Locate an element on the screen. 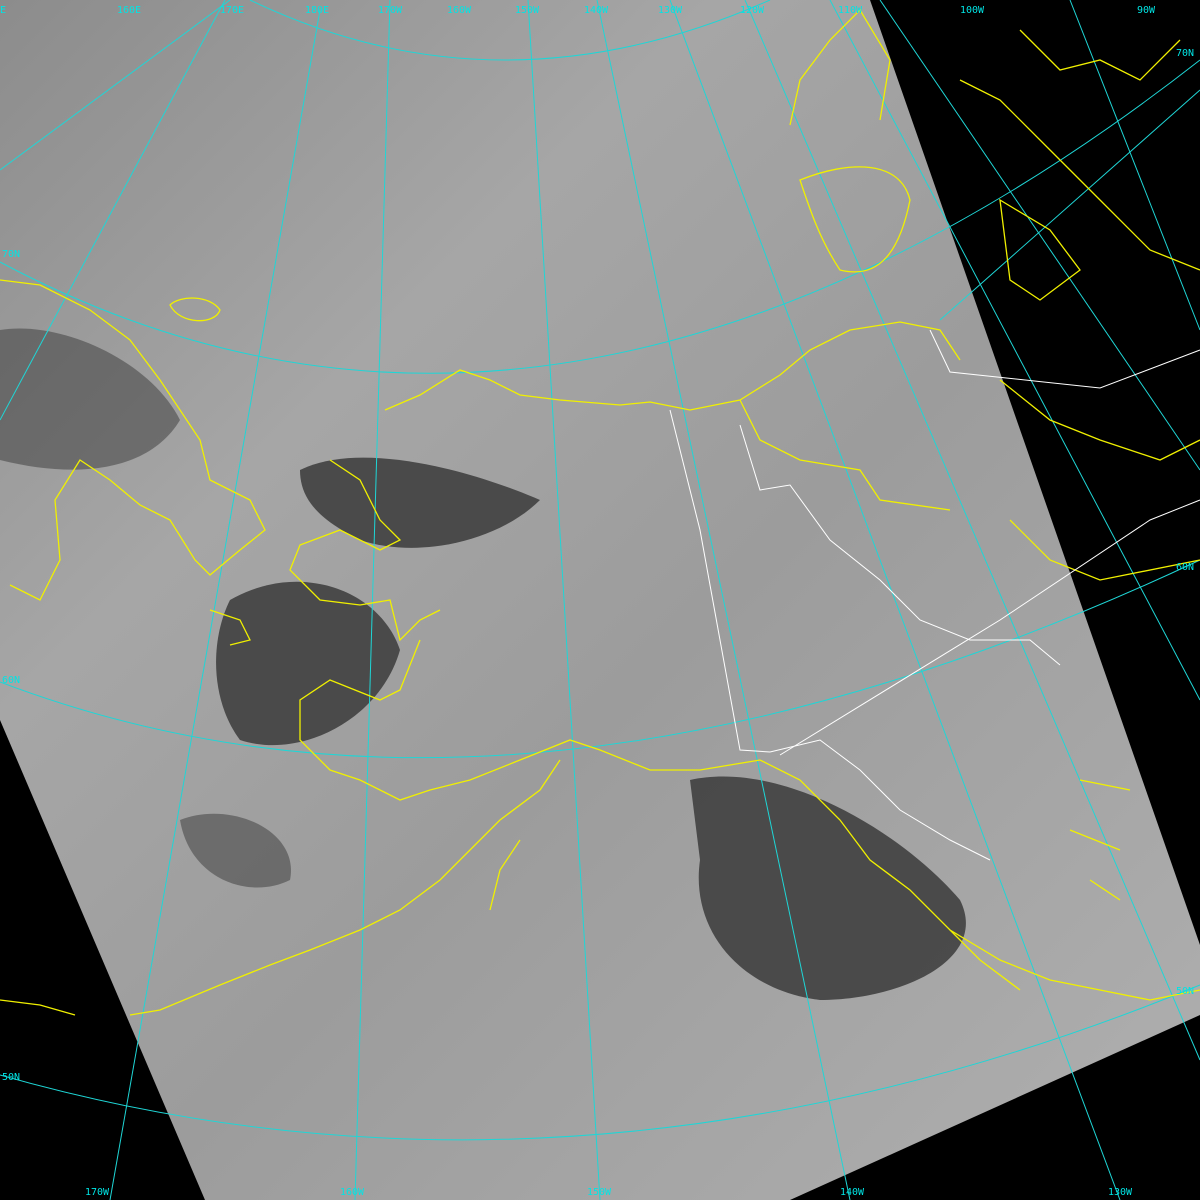 The width and height of the screenshot is (1200, 1200). label-right-60n: 60N is located at coordinates (1185, 567).